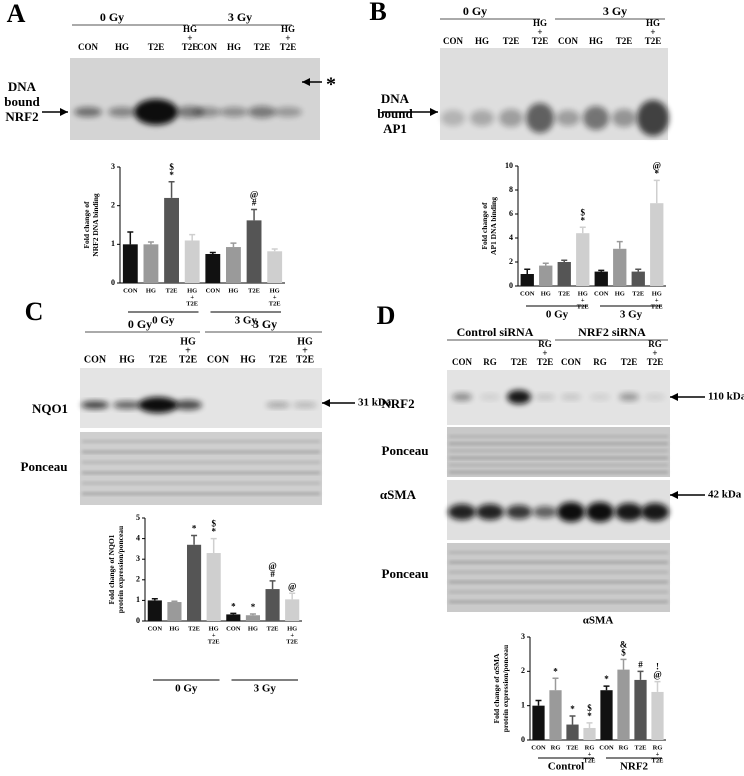 Image resolution: width=744 pixels, height=776 pixels. What do you see at coordinates (113, 204) in the screenshot?
I see `y-tick-label: 2` at bounding box center [113, 204].